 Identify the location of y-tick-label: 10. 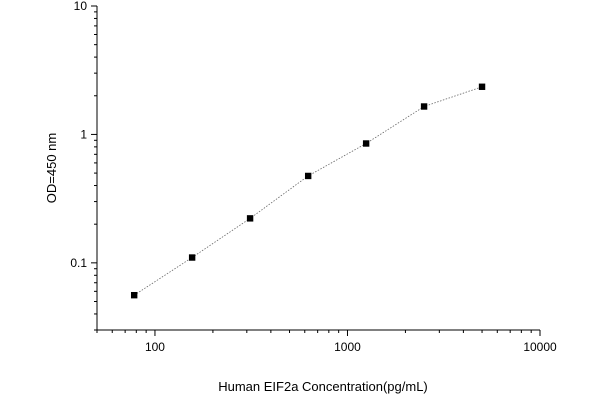
(81, 6).